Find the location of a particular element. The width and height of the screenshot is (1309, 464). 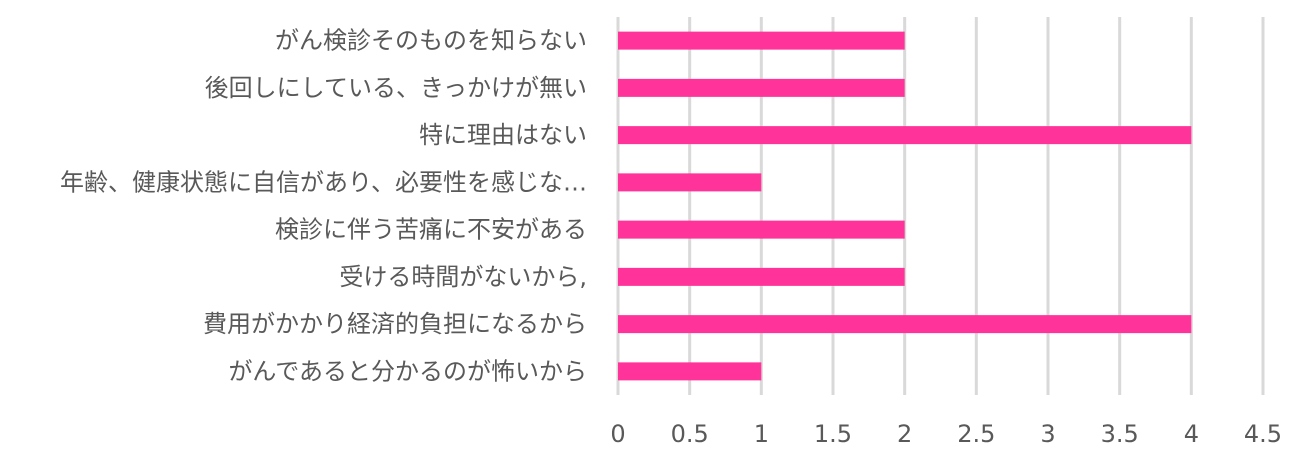

category-label: 費用がかかり経済的負担になるから is located at coordinates (395, 324).